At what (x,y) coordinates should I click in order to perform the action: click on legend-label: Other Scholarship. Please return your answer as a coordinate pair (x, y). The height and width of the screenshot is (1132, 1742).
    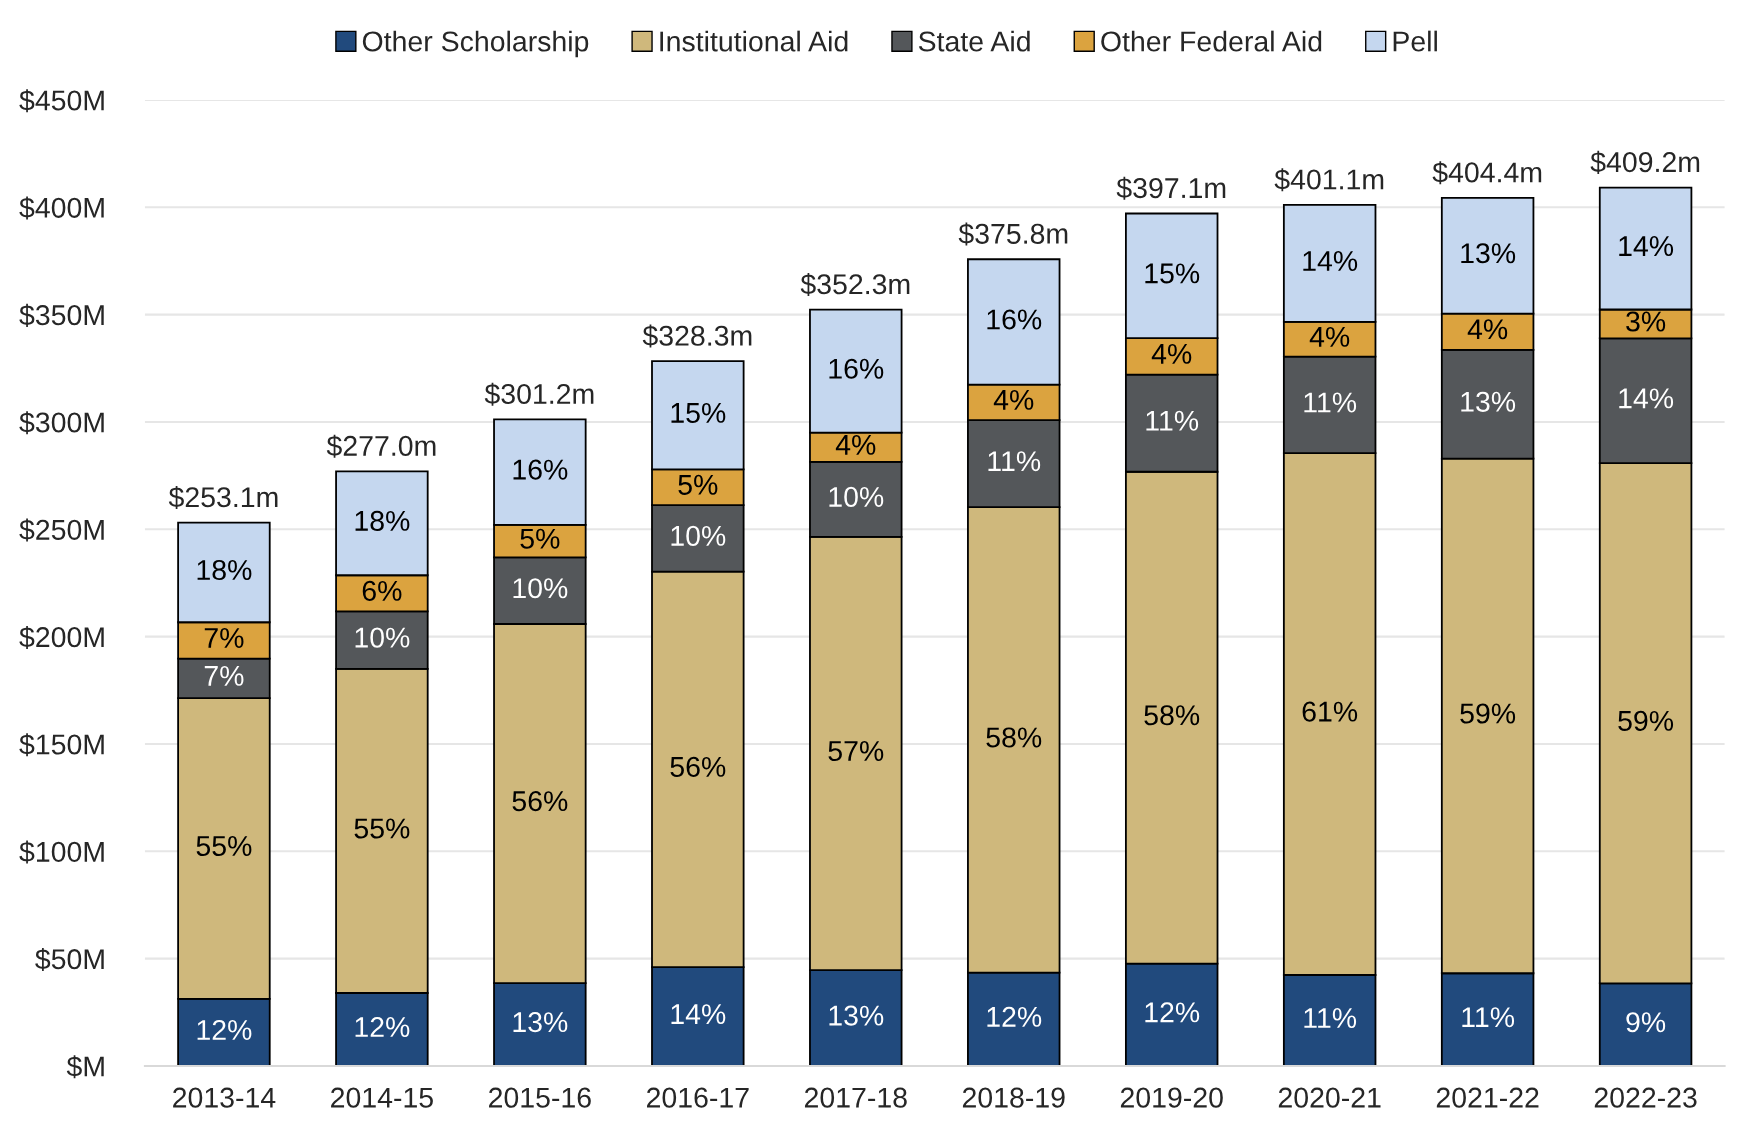
    Looking at the image, I should click on (475, 44).